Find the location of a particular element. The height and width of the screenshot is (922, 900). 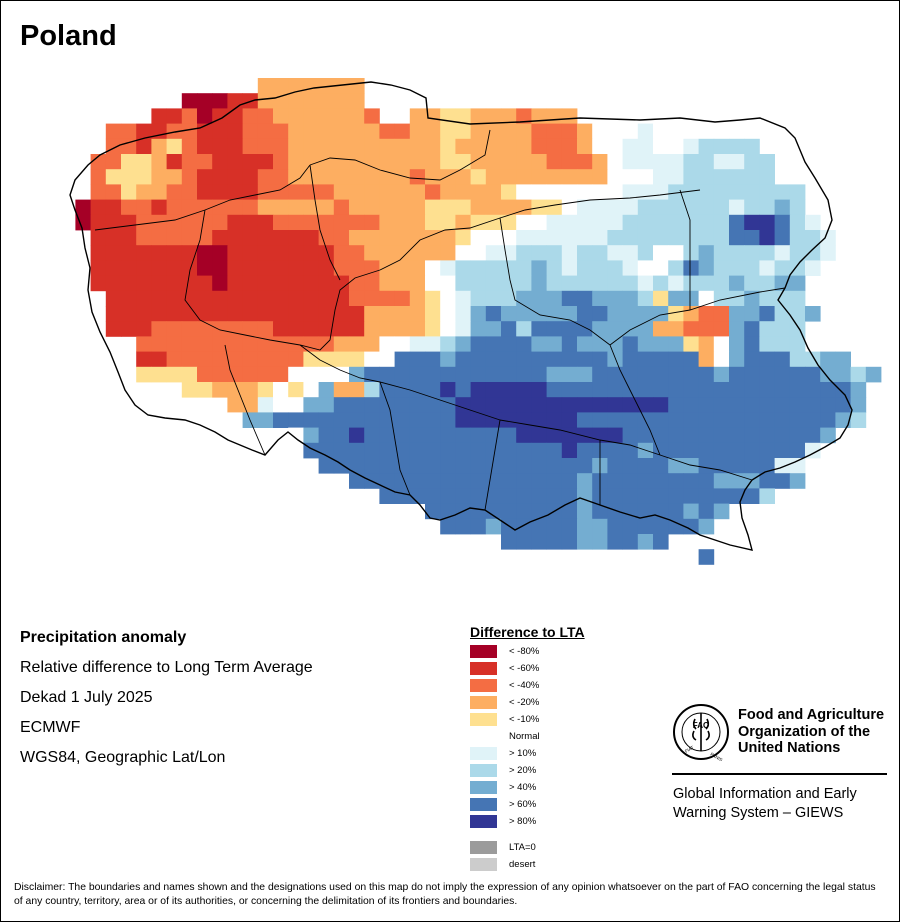

svg-text: FAO is located at coordinates (701, 725).